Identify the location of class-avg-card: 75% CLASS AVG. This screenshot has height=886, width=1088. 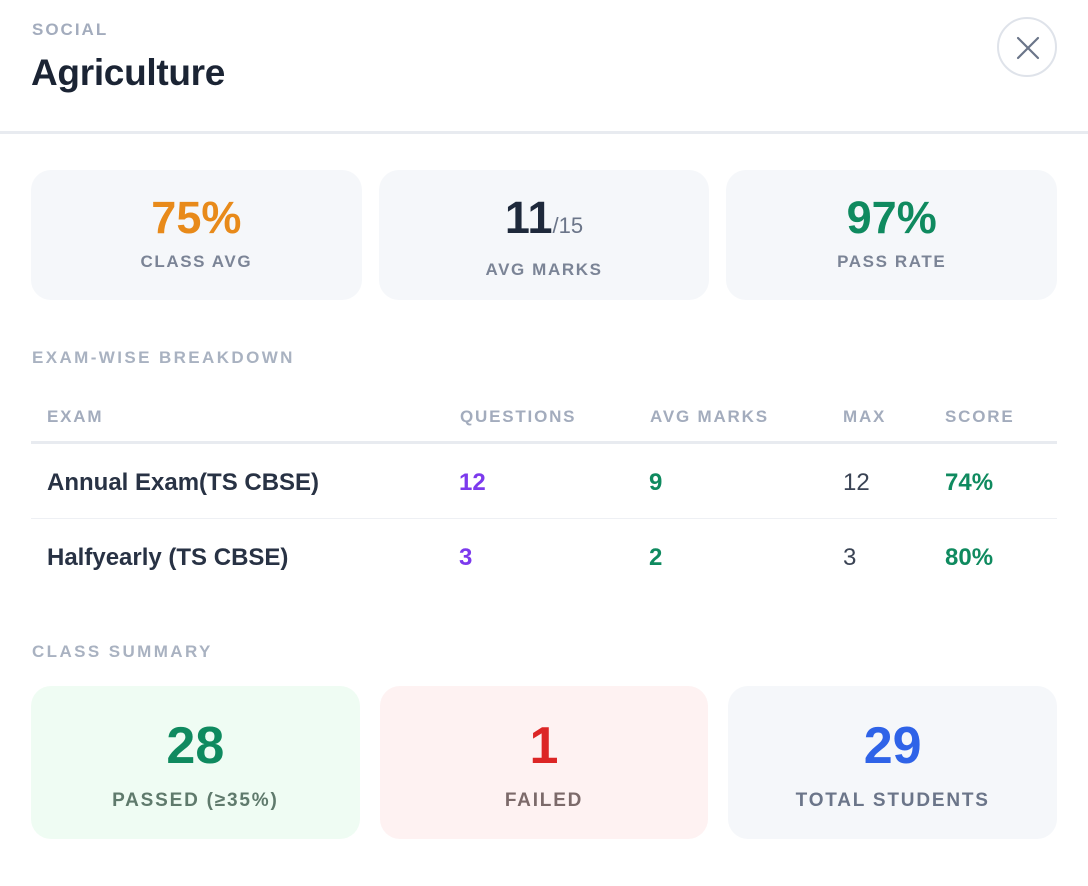
(196, 235).